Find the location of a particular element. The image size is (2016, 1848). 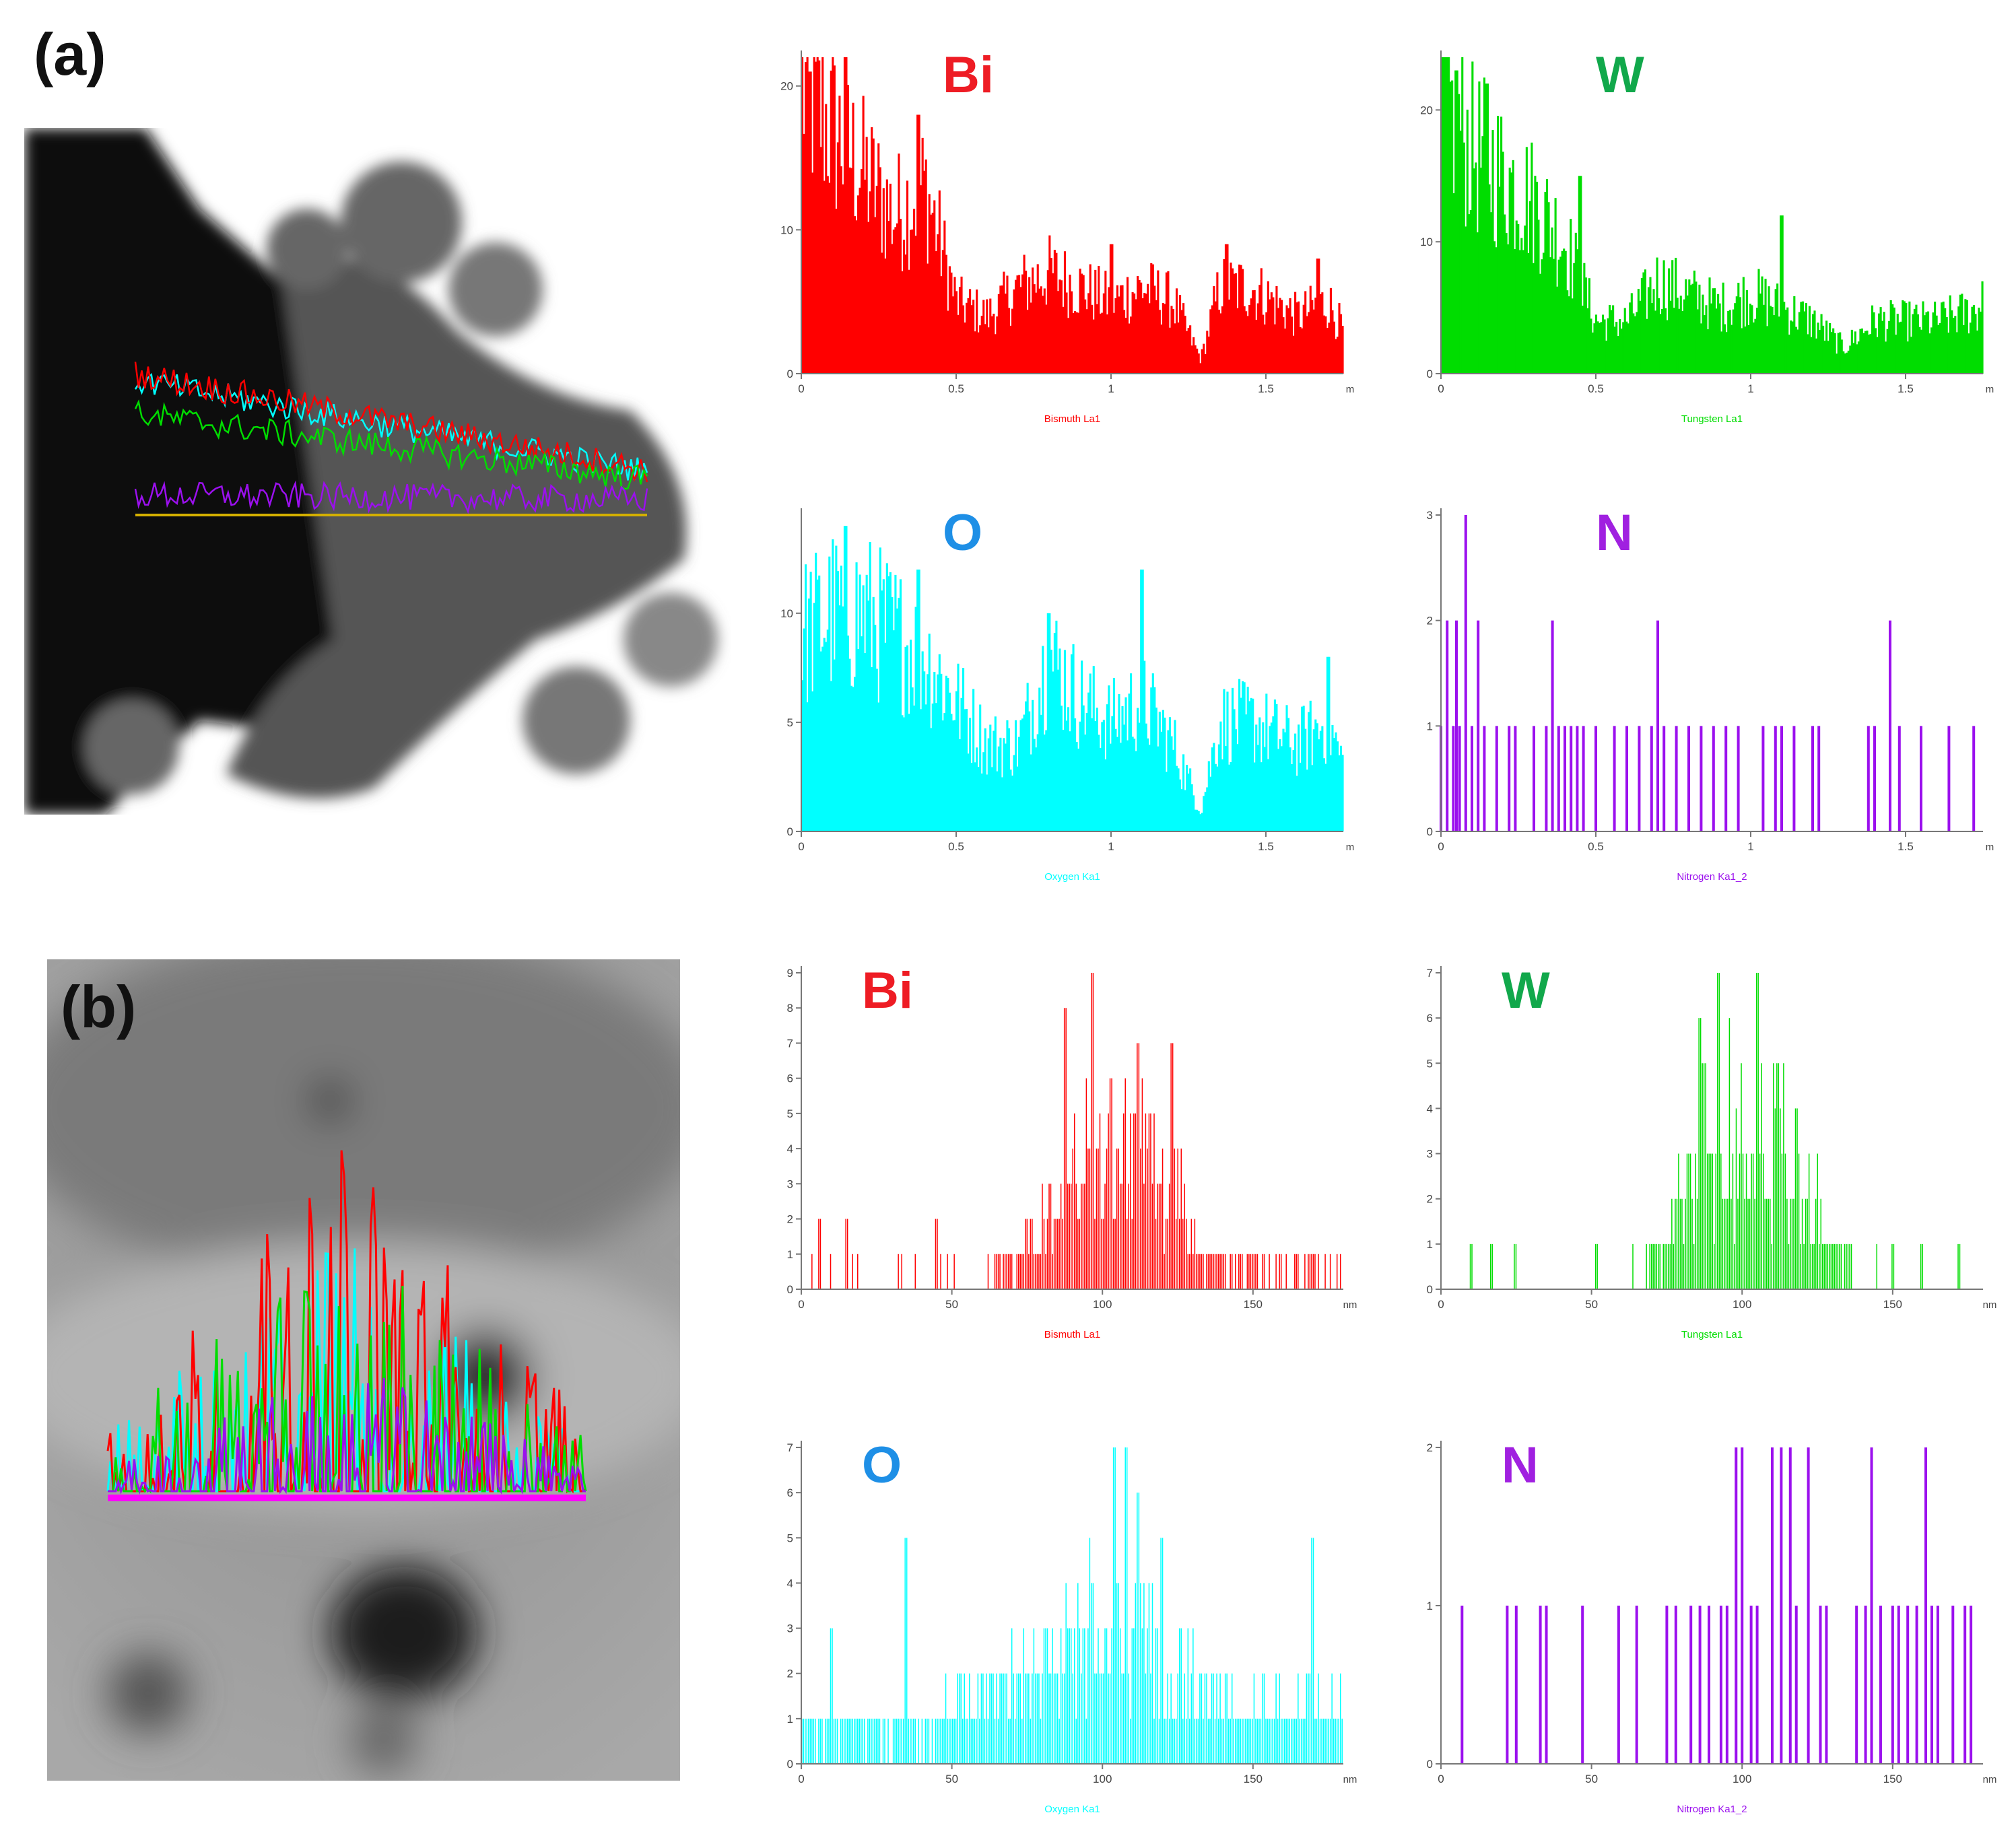

tem-image-a is located at coordinates (377, 471).